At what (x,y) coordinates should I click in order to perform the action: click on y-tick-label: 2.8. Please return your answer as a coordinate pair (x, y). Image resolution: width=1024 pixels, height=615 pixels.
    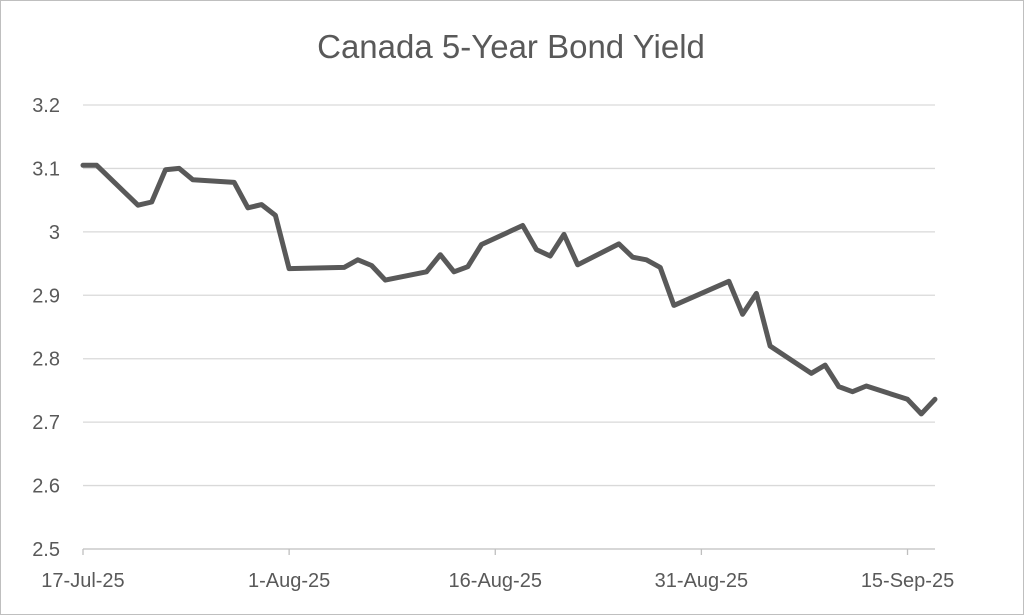
    Looking at the image, I should click on (46, 360).